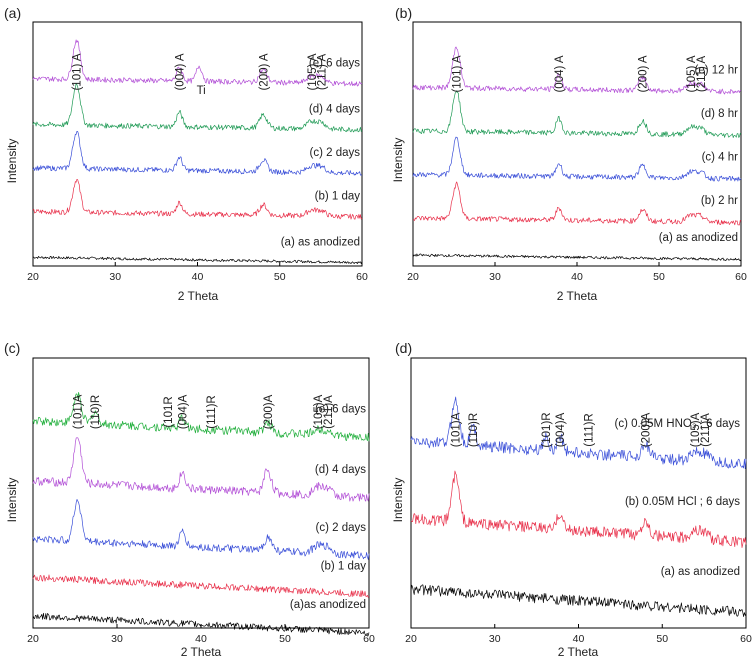 The height and width of the screenshot is (658, 756). Describe the element at coordinates (12, 13) in the screenshot. I see `panel-a-letter: (a)` at that location.